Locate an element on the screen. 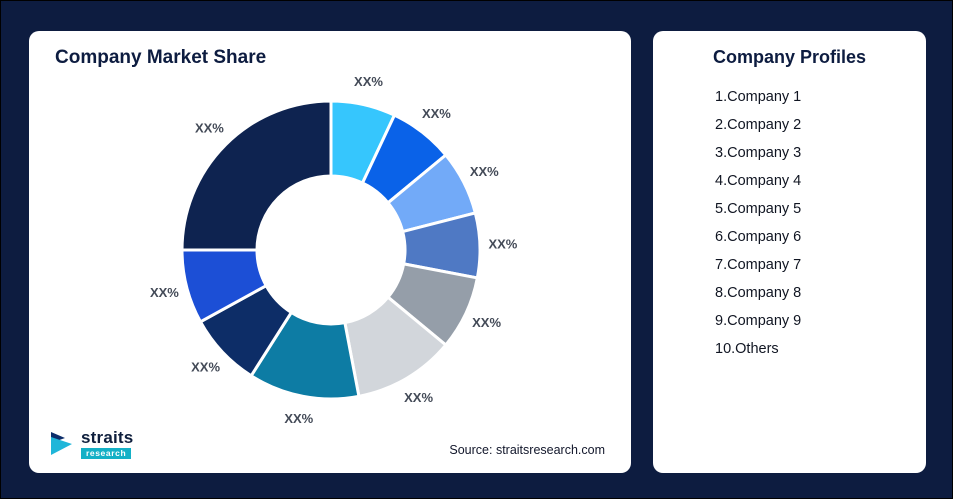 The image size is (953, 499). profile-item: 6.Company 6 is located at coordinates (758, 237).